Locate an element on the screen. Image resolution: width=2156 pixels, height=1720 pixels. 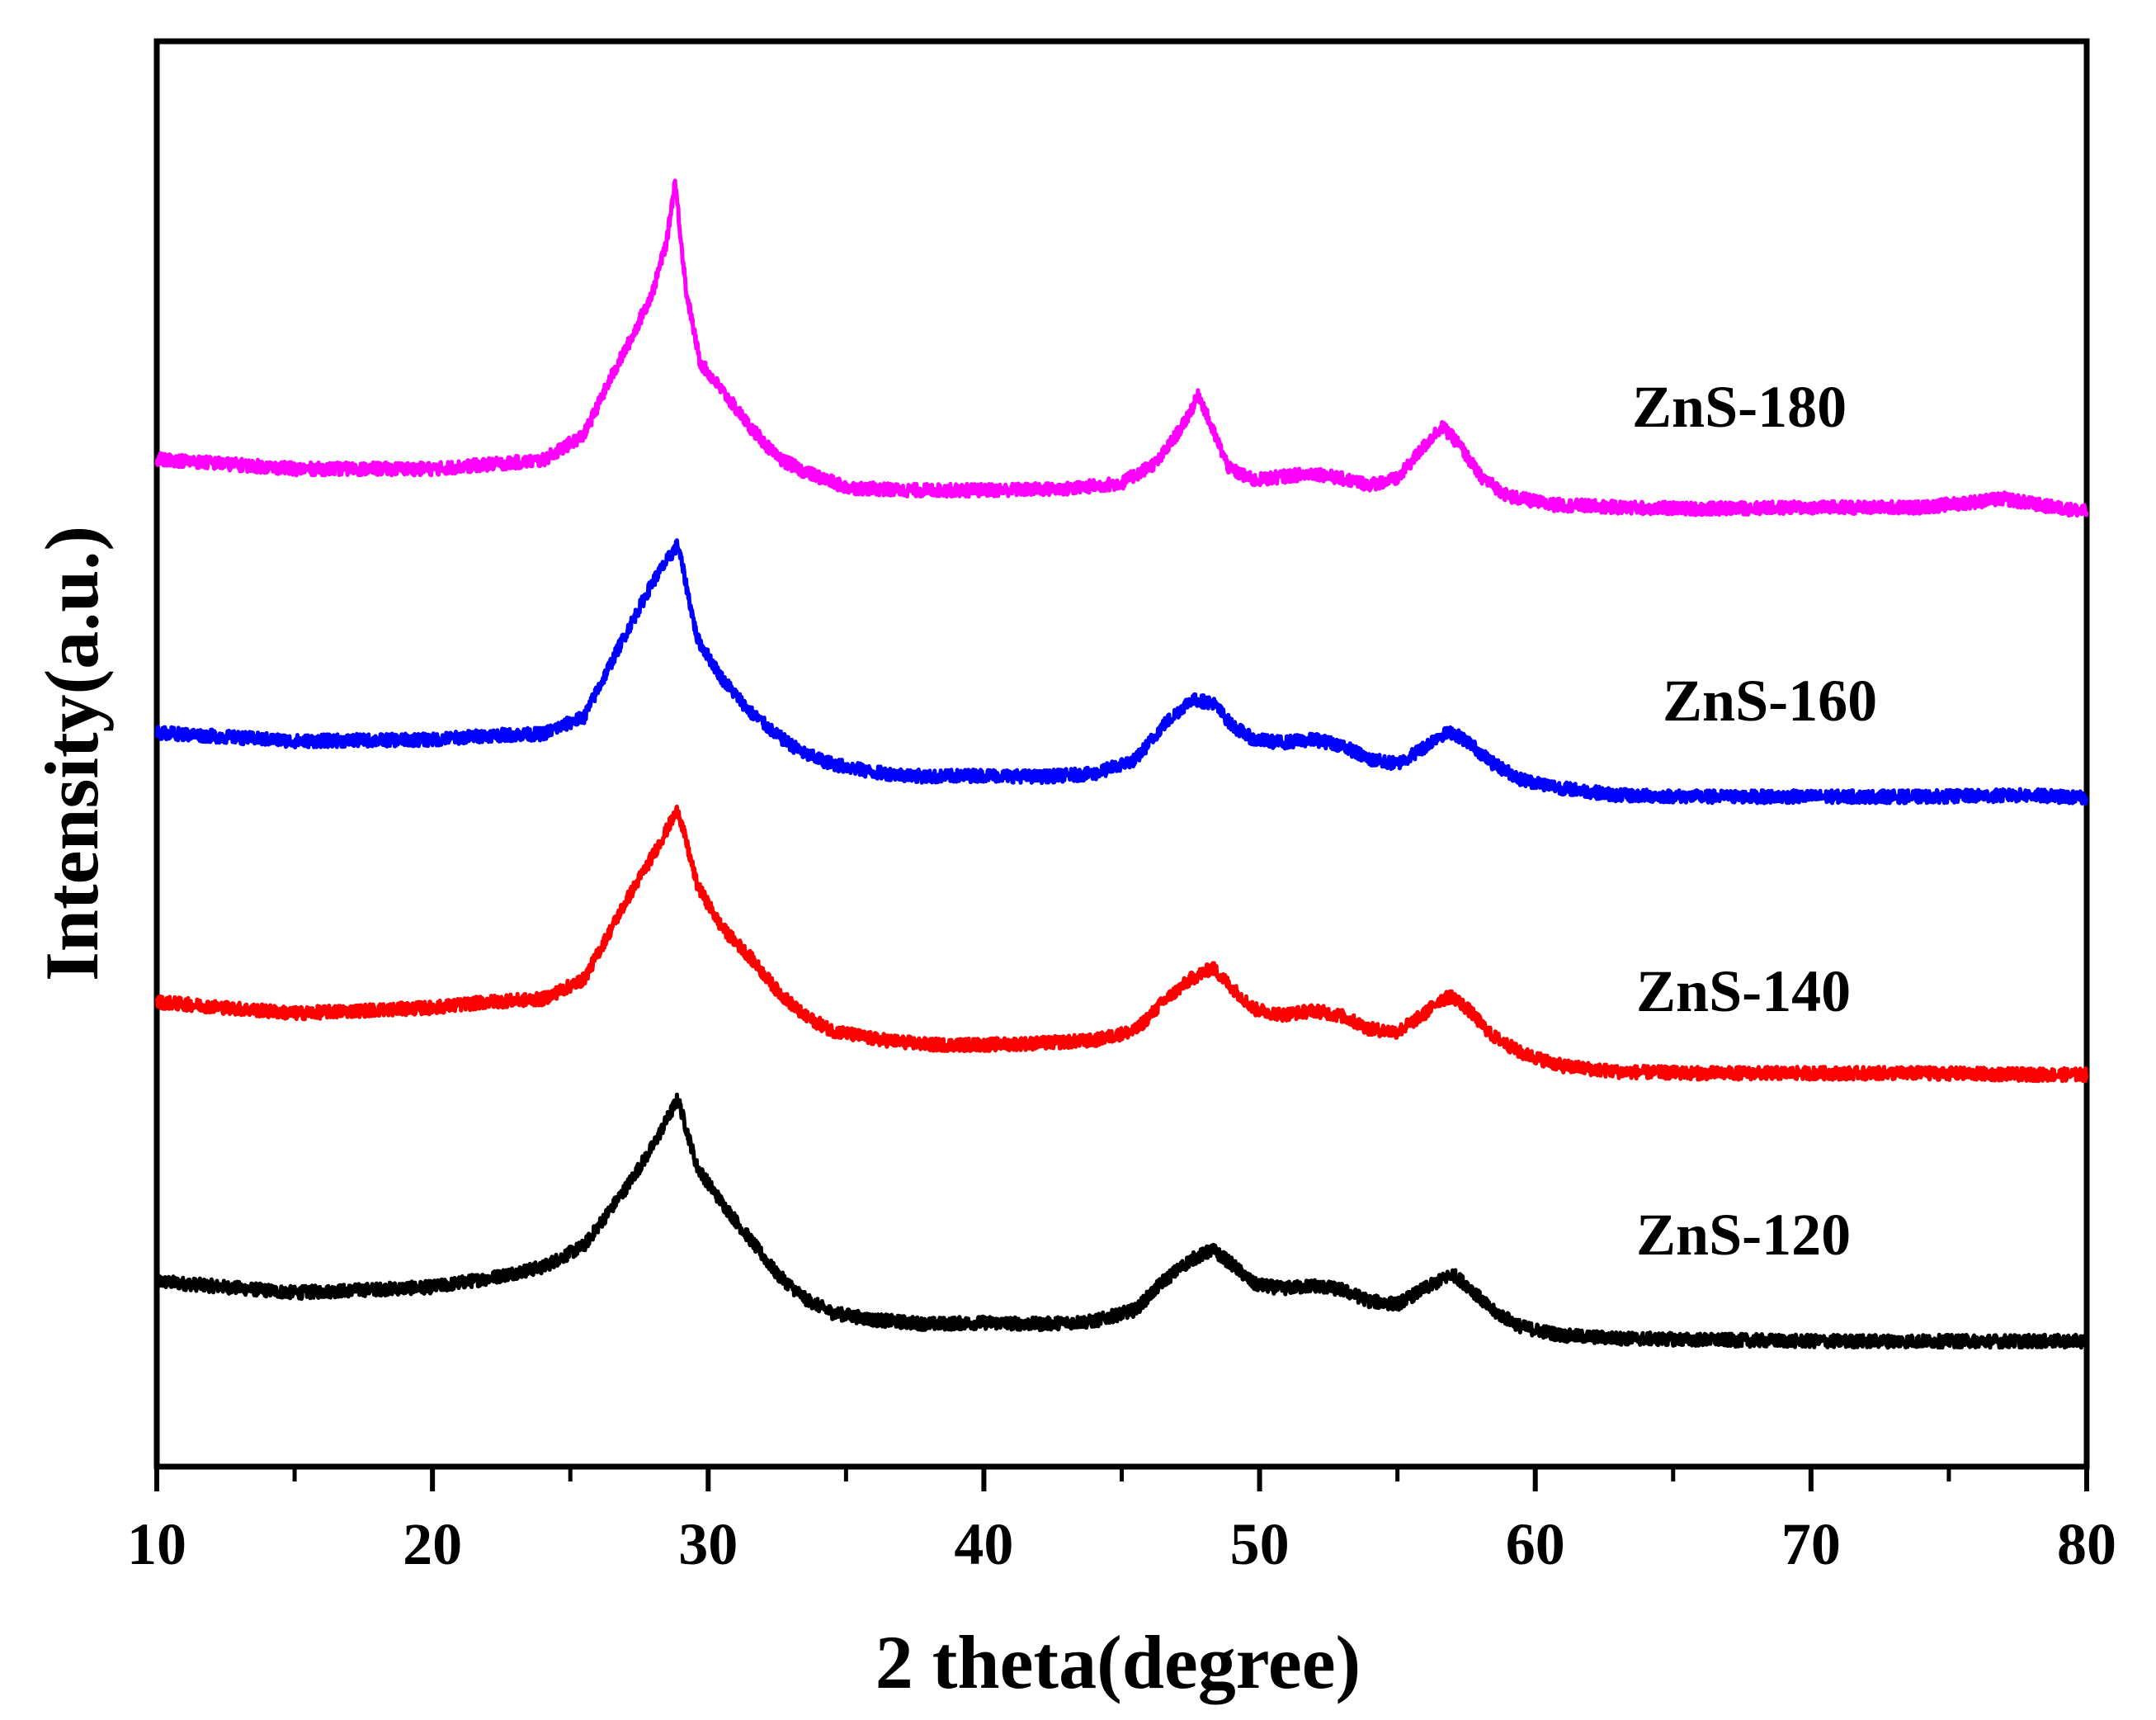
x-tick-label-50: 50 is located at coordinates (1260, 1544).